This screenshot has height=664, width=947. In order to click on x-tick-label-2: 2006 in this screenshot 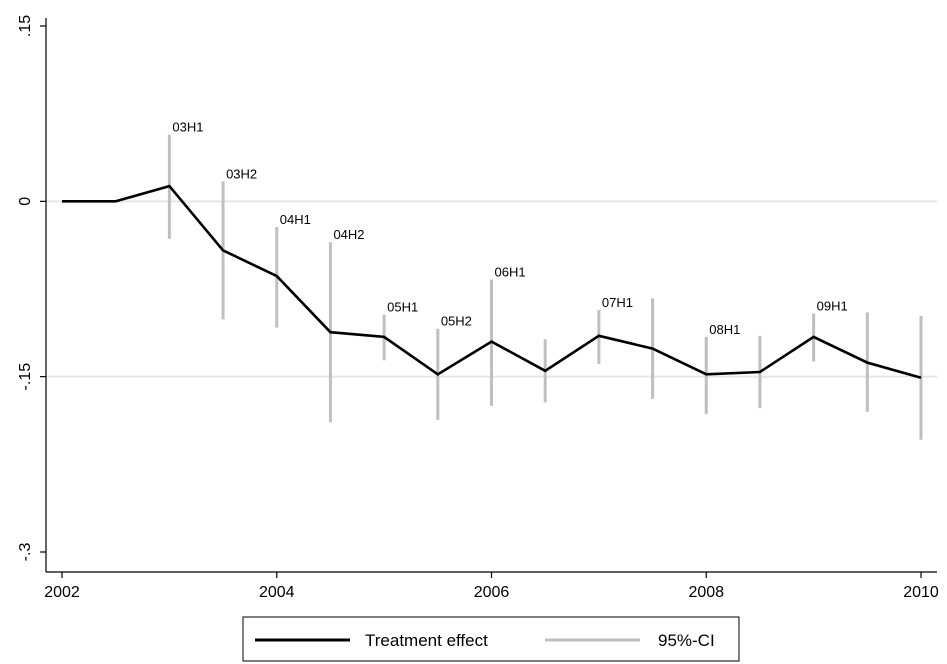, I will do `click(492, 592)`.